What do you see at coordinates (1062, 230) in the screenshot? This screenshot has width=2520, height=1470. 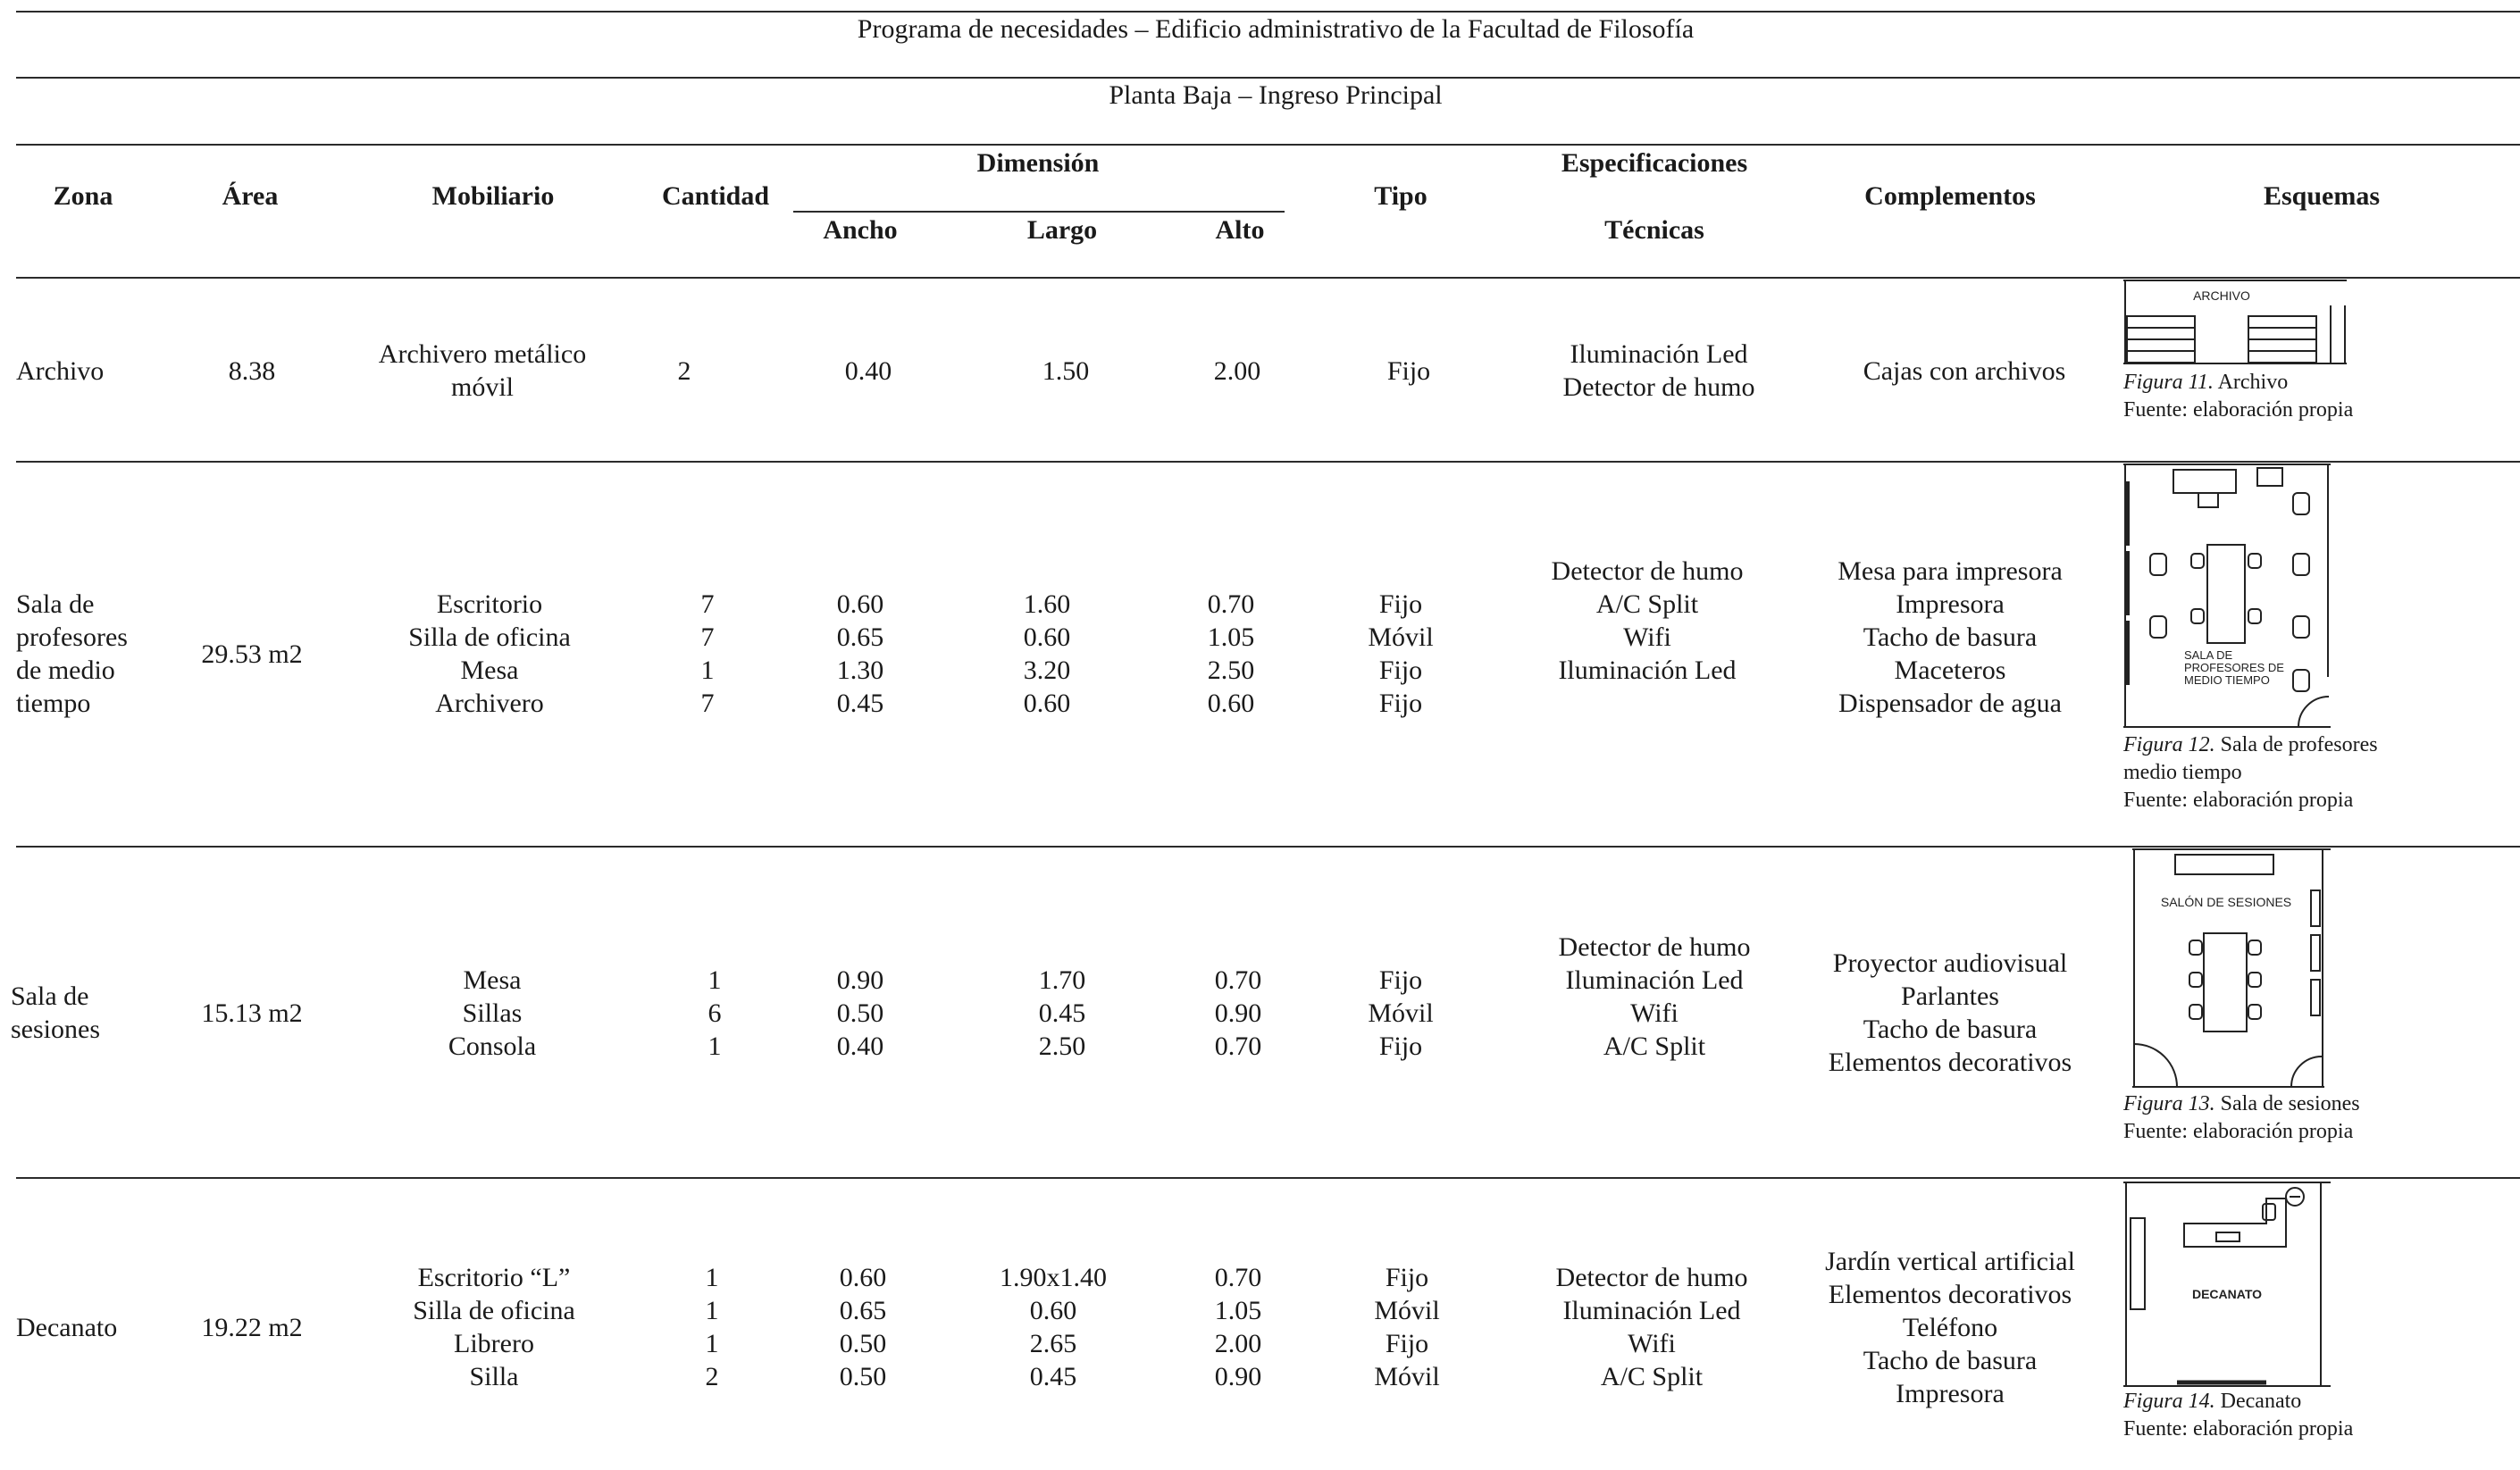 I see `header-largo: Largo` at bounding box center [1062, 230].